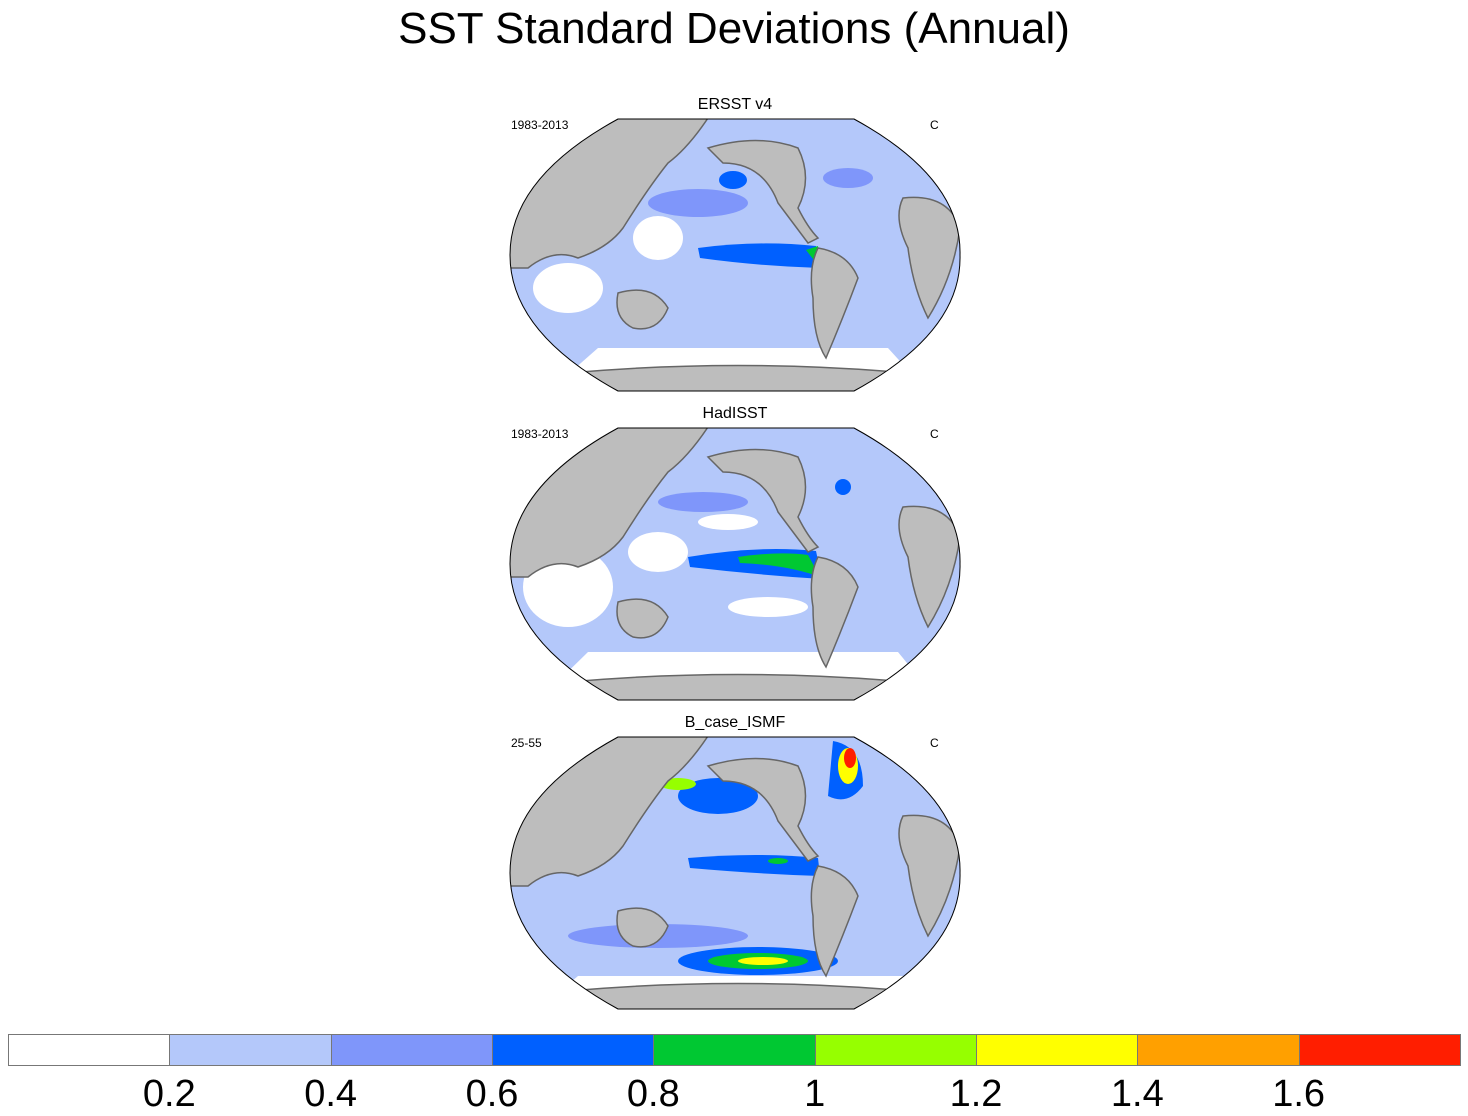 Image resolution: width=1468 pixels, height=1116 pixels. I want to click on panel-title: B_case_ISMF, so click(735, 722).